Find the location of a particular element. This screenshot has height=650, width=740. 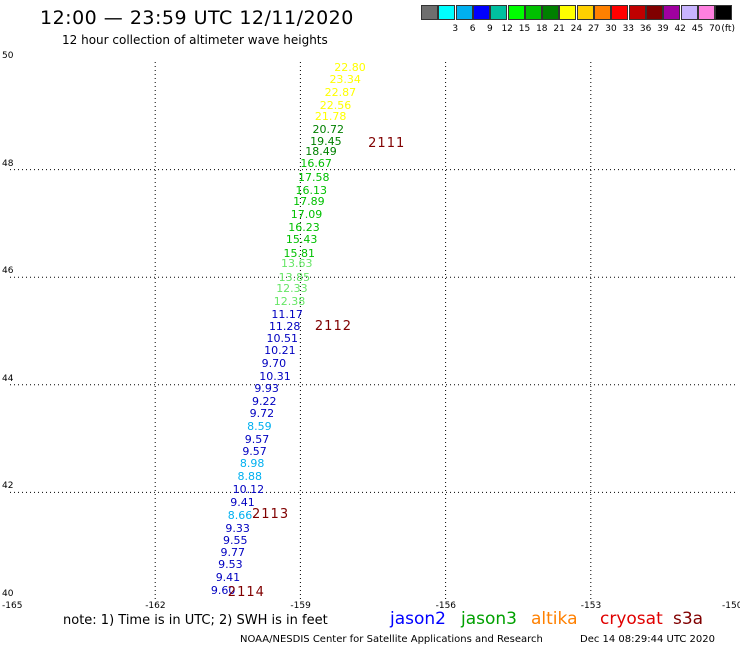

satellite-name: jason2 is located at coordinates (418, 619).